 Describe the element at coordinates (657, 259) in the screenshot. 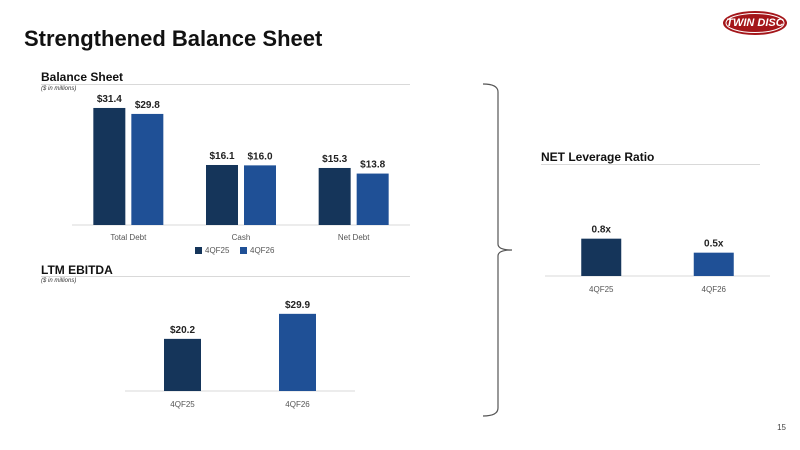

I see `net-leverage-chart: 0.8x 4QF25 0.5x 4QF26` at that location.